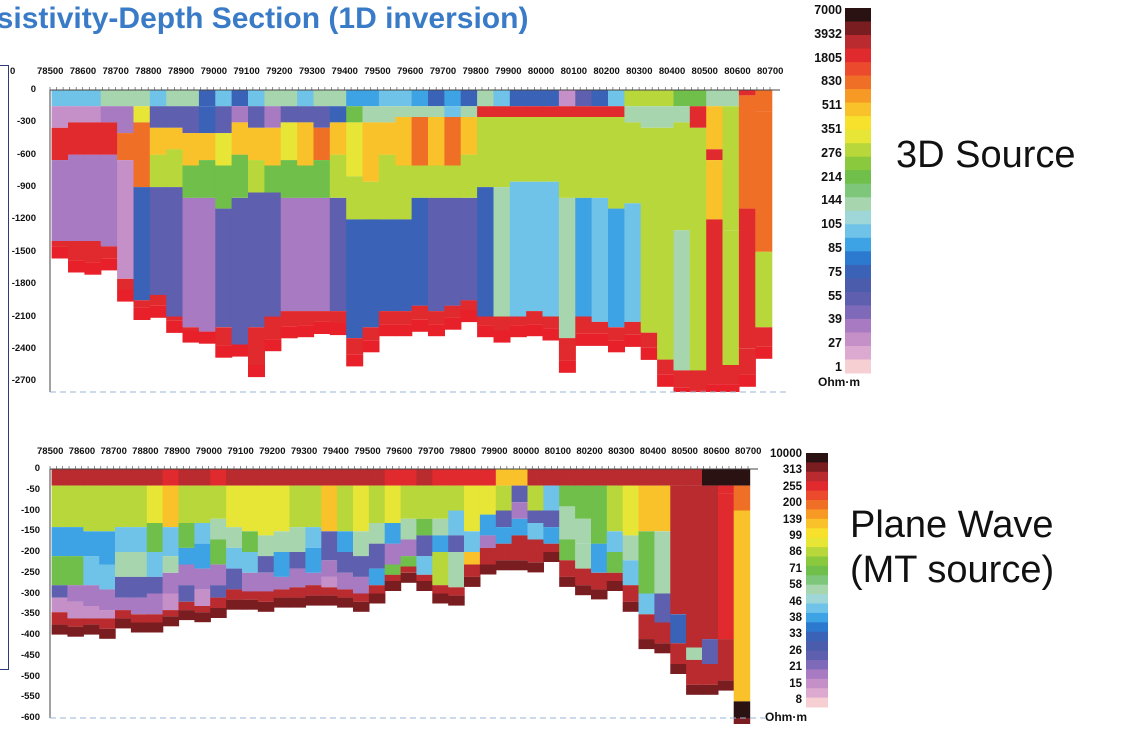 Image resolution: width=1125 pixels, height=732 pixels. I want to click on top-colorbar-label: 351, so click(816, 129).